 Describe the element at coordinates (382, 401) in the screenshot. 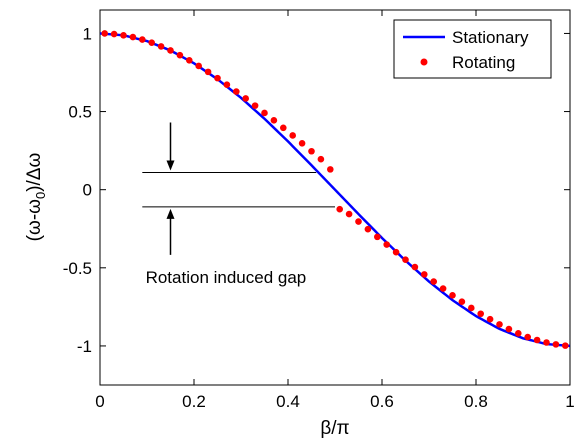

I see `x-tick-label: 0.6` at that location.